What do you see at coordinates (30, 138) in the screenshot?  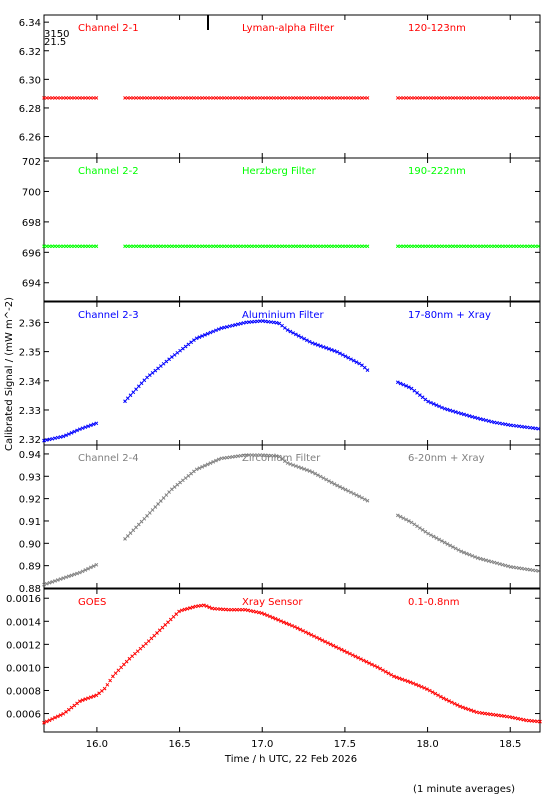 I see `y-tick-label: 6.26` at bounding box center [30, 138].